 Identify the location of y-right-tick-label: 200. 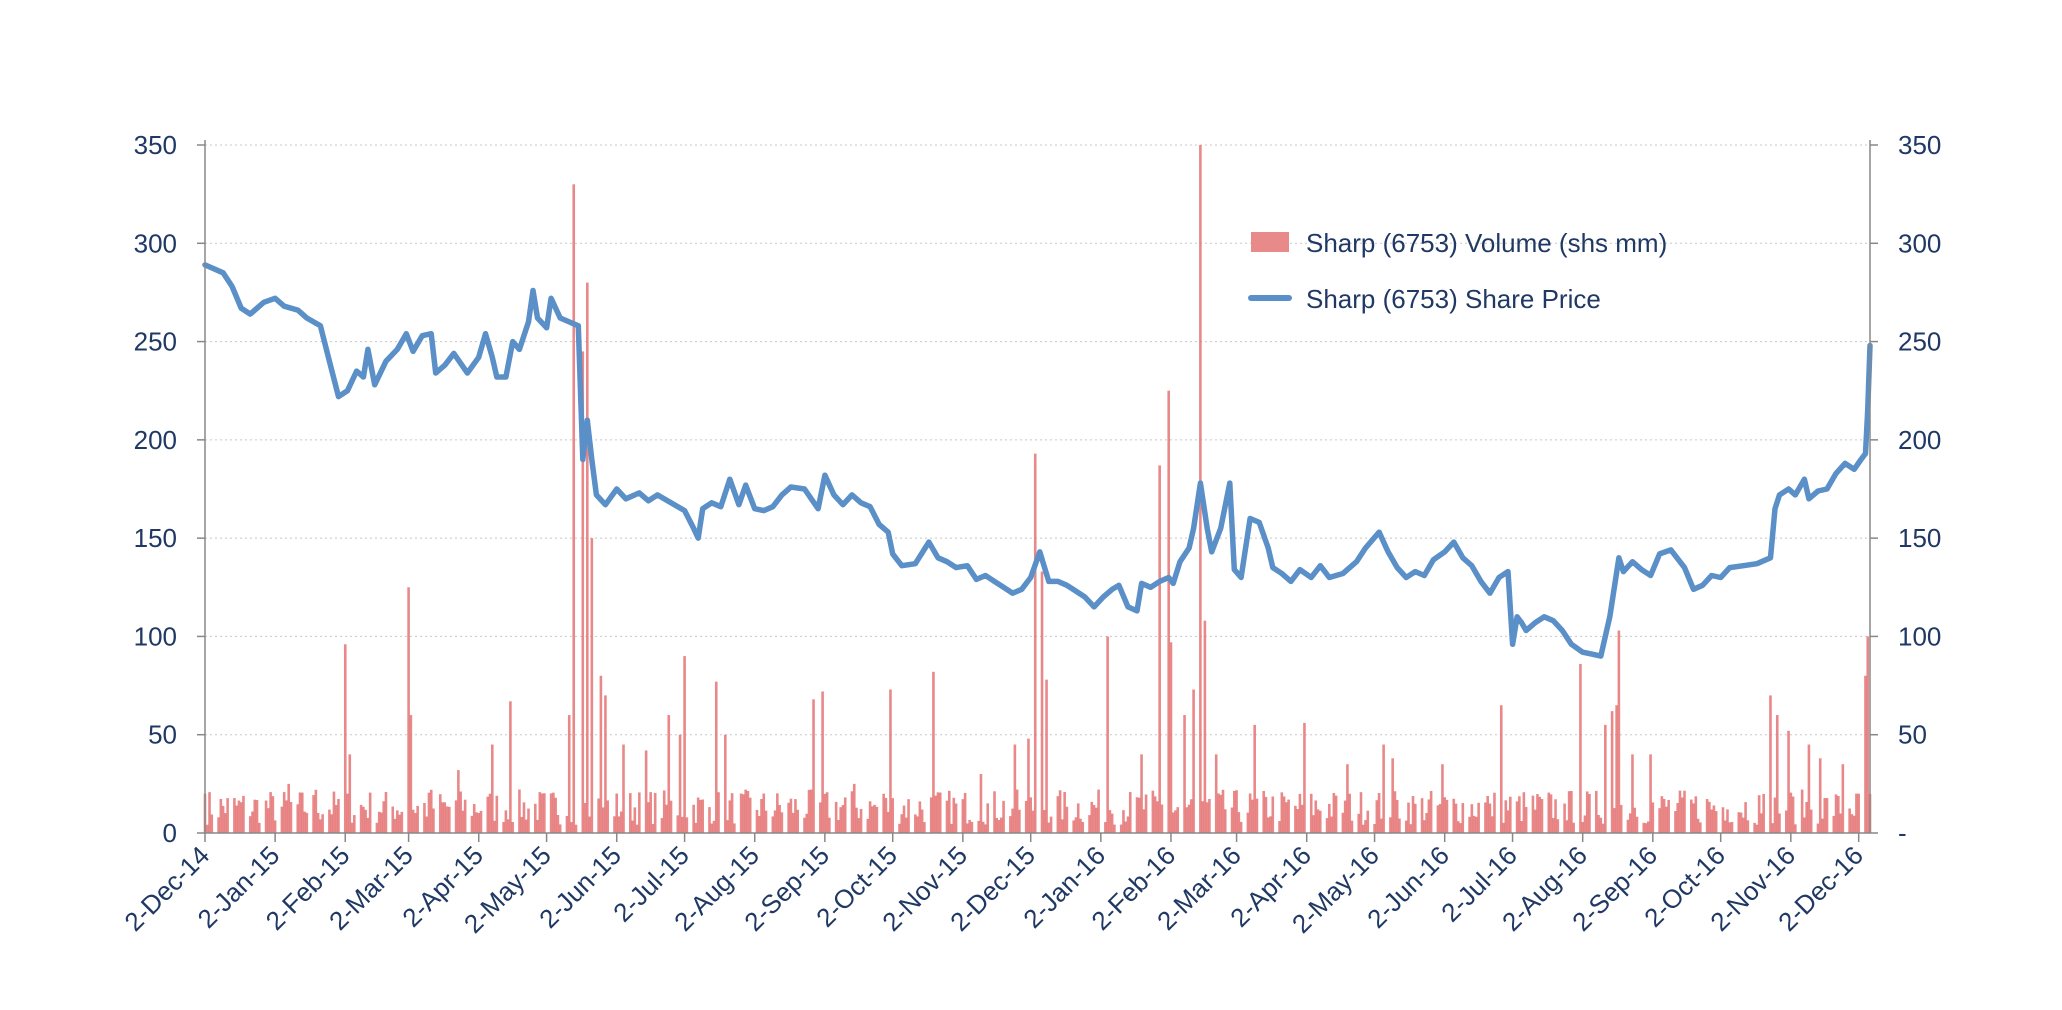
(1919, 440).